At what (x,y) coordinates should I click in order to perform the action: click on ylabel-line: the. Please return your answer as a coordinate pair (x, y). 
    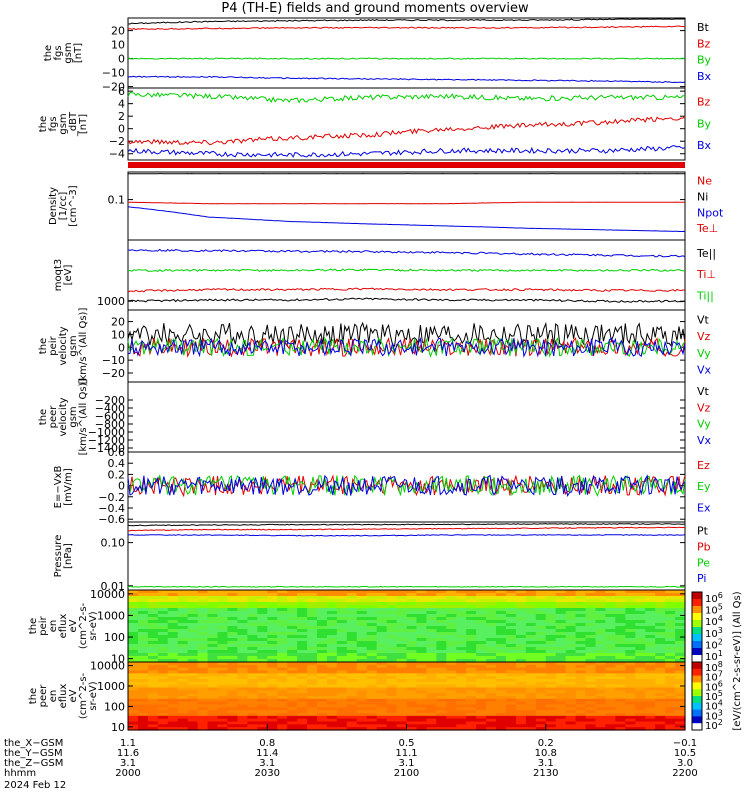
    Looking at the image, I should click on (48, 53).